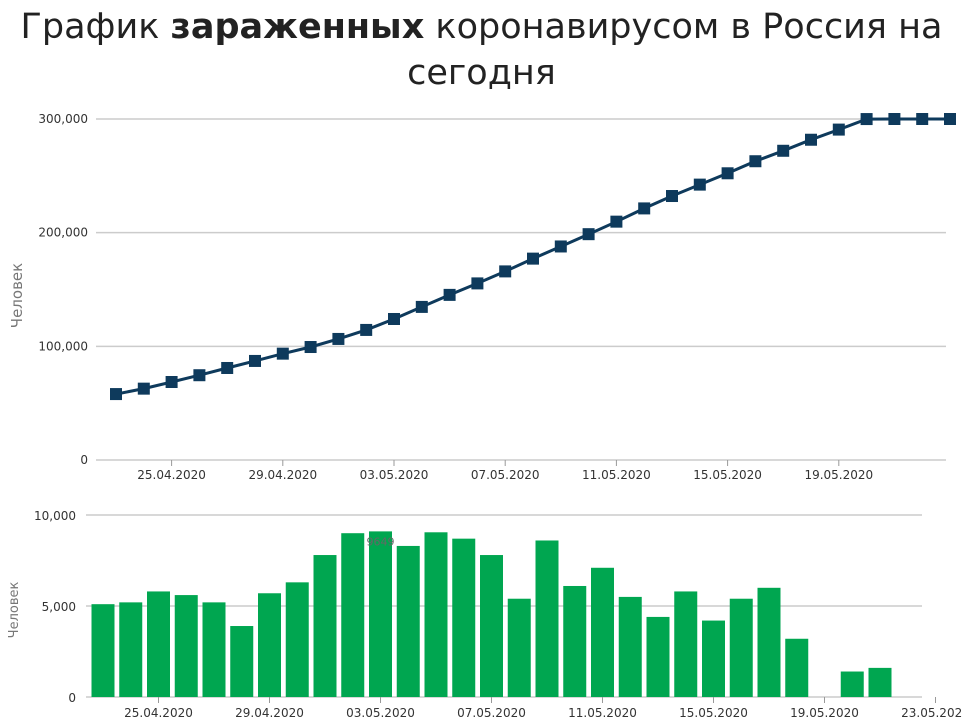  Describe the element at coordinates (675, 50) in the screenshot. I see `chart-title-suffix: коронавирусом в Россия на сегодня` at that location.